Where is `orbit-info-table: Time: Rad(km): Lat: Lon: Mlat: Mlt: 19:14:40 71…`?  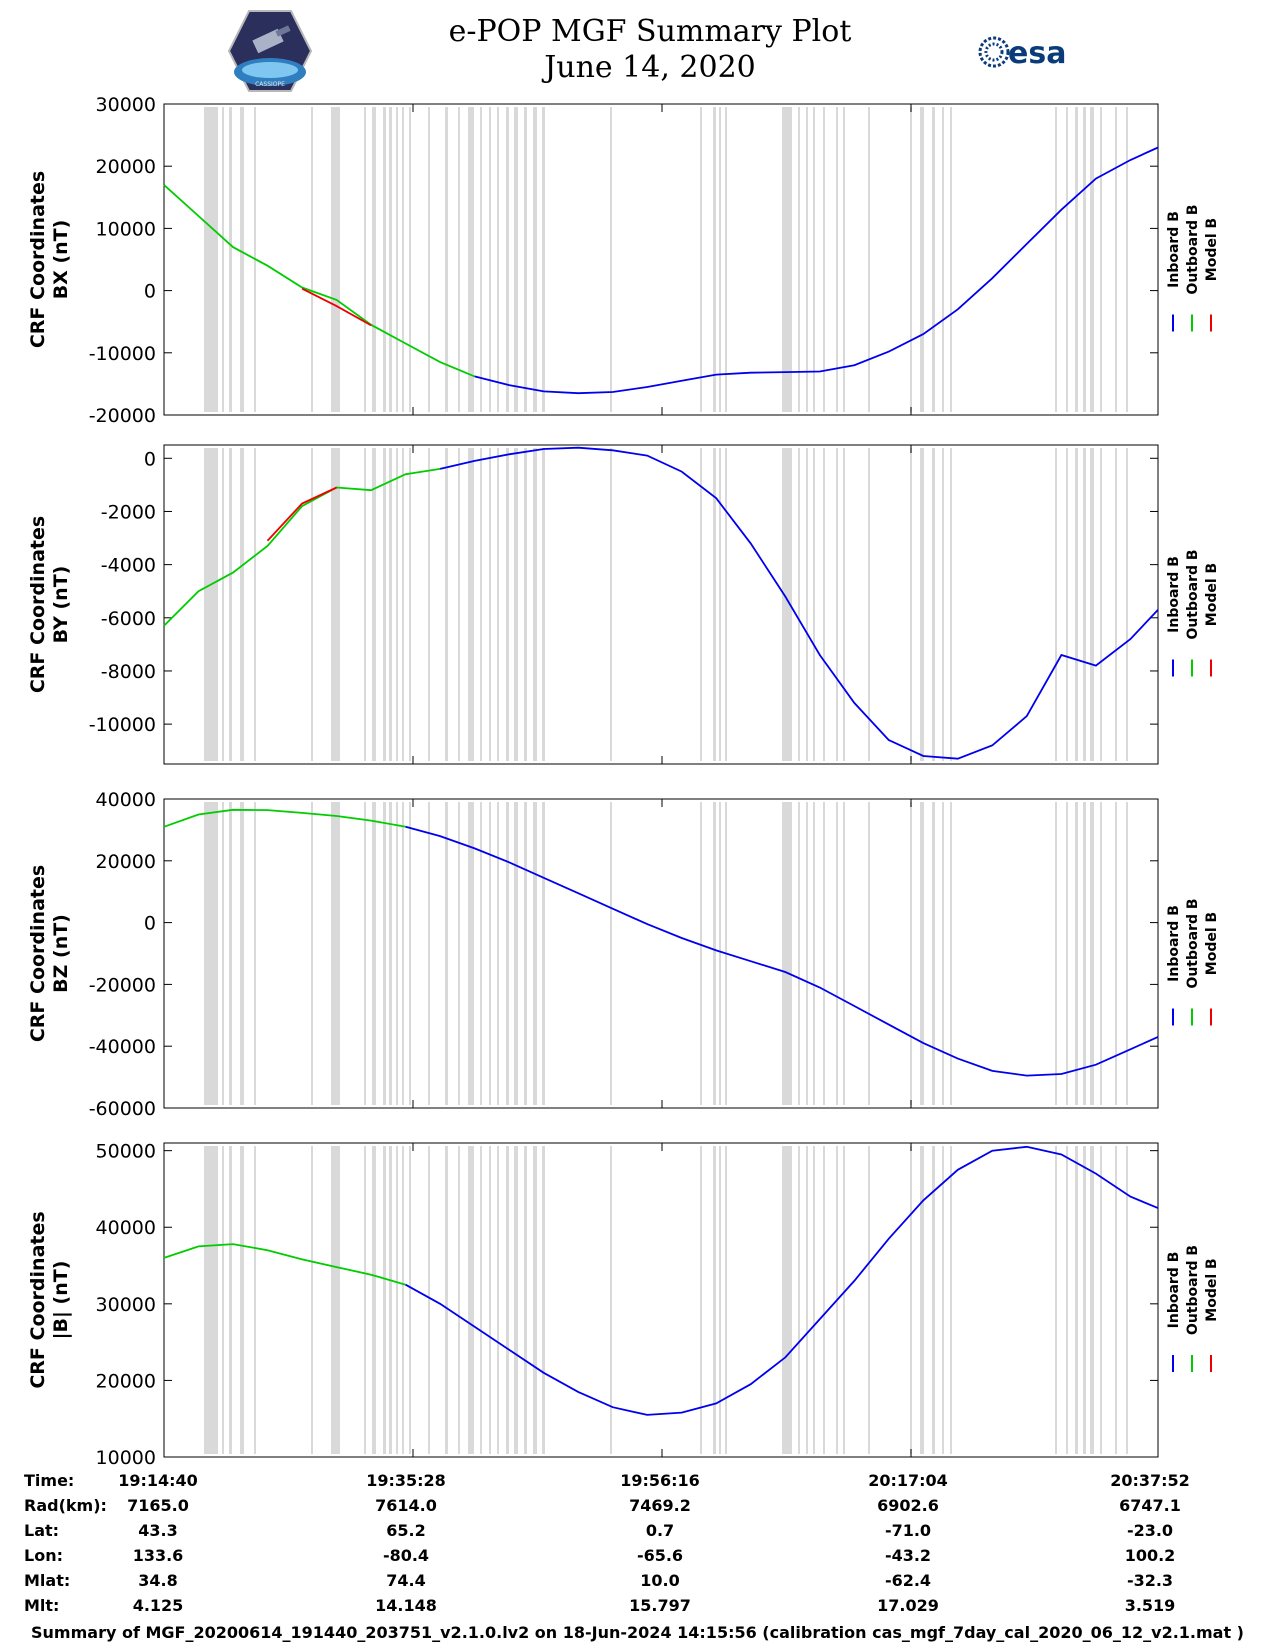 orbit-info-table: Time: Rad(km): Lat: Lon: Mlat: Mlt: 19:14:40 71… is located at coordinates (607, 1543).